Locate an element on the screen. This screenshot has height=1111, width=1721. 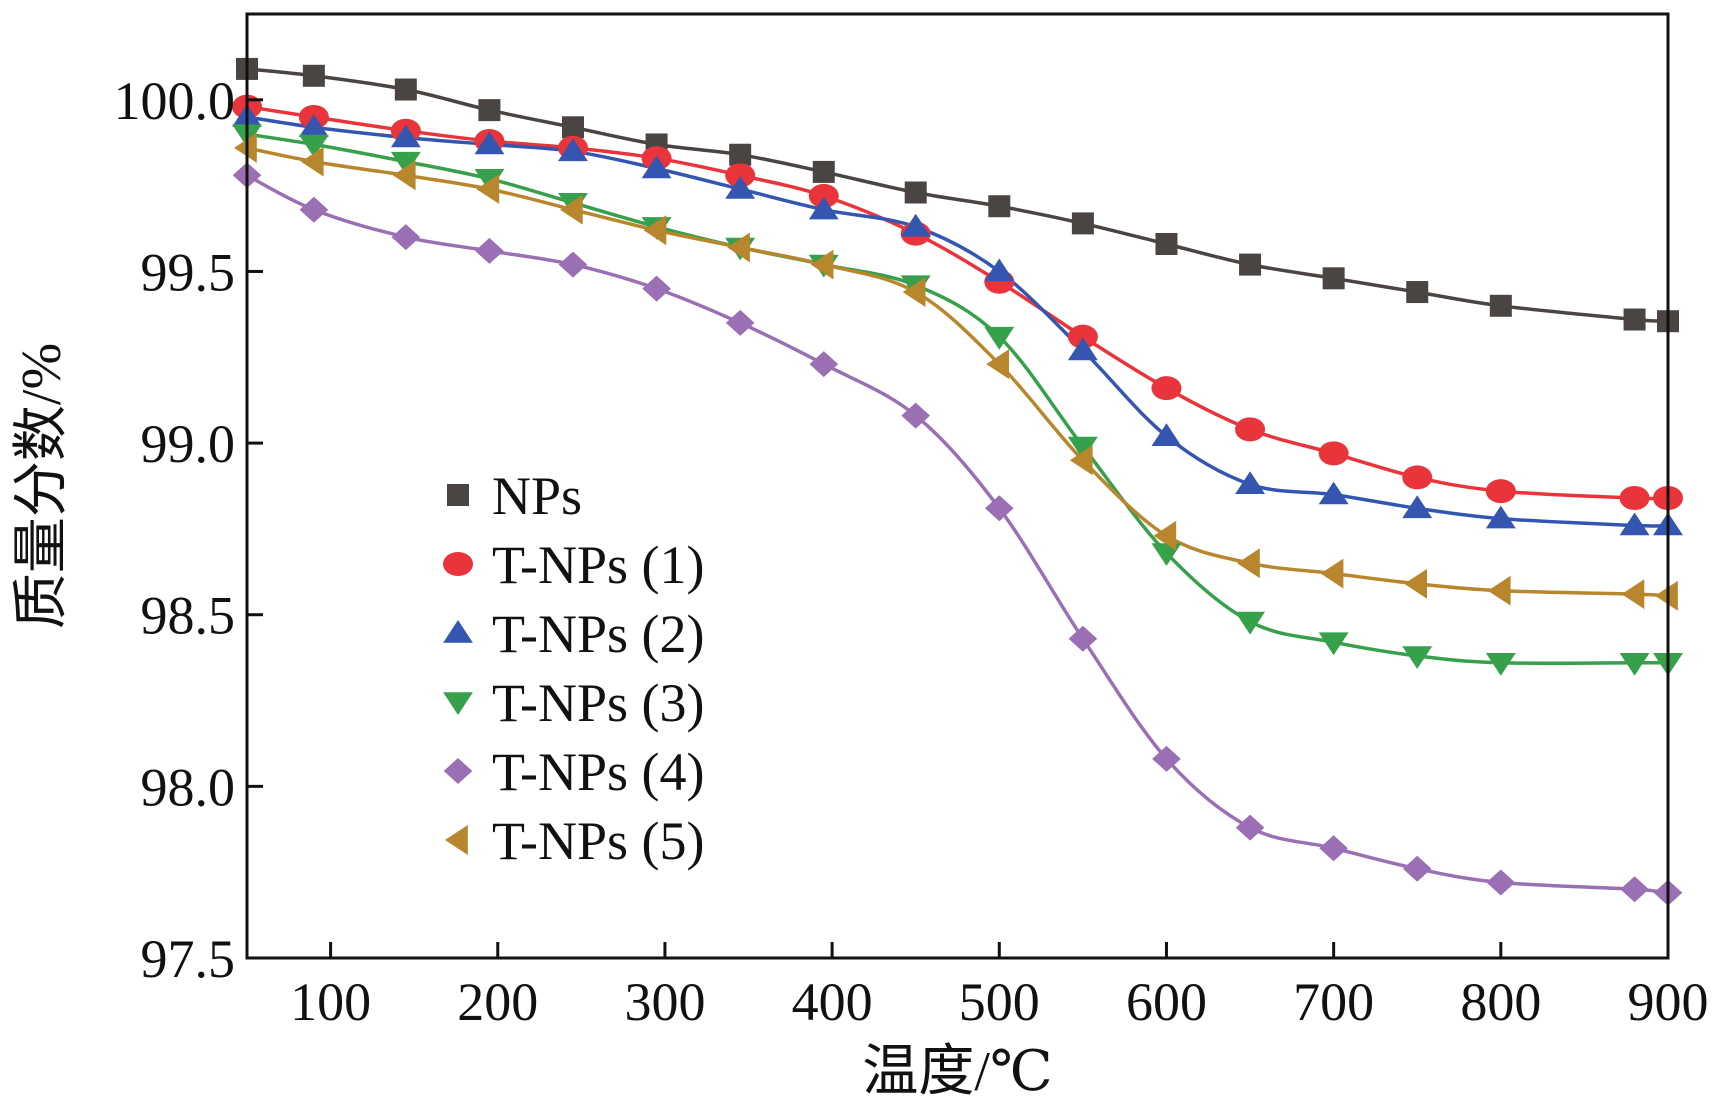
x-tick-label-400: 400 is located at coordinates (832, 1002).